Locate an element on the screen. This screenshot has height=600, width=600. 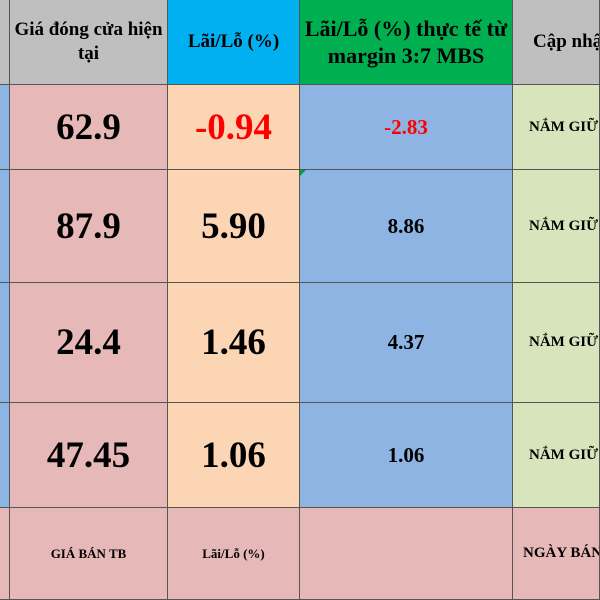
table-cell: 24.4 is located at coordinates (89, 343).